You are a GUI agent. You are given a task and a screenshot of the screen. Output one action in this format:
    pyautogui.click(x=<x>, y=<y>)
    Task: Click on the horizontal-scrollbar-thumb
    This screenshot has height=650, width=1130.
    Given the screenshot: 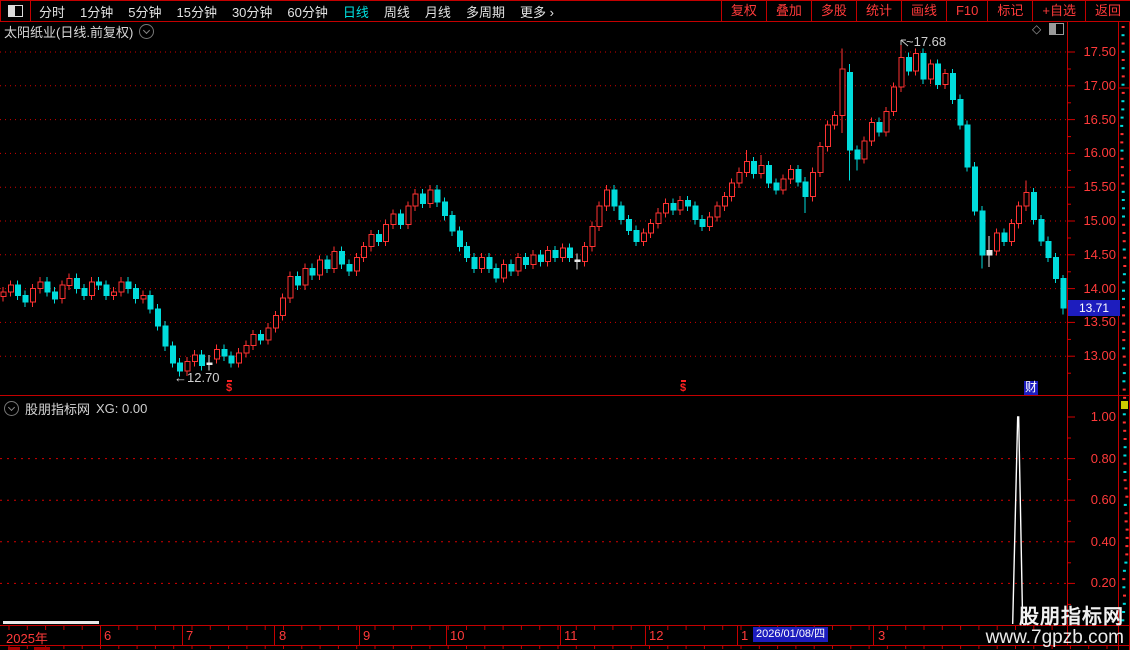 What is the action you would take?
    pyautogui.click(x=51, y=622)
    